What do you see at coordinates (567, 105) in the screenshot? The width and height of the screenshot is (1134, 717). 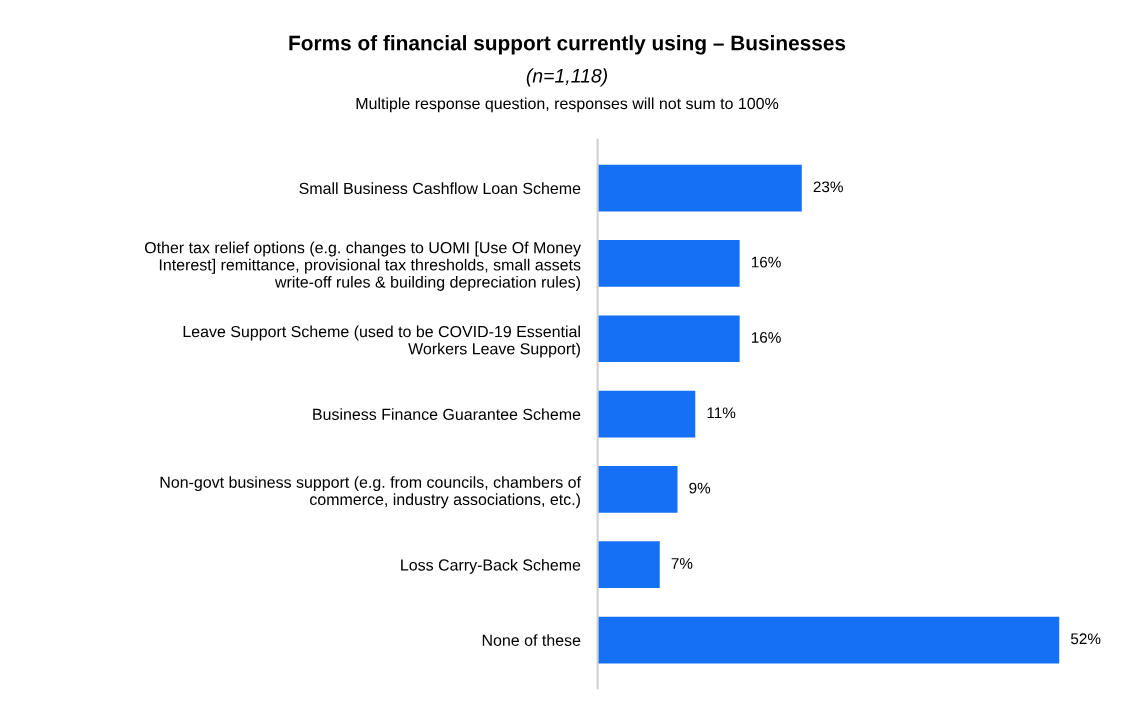 I see `text: Multiple response question, responses will not sum to 100%` at bounding box center [567, 105].